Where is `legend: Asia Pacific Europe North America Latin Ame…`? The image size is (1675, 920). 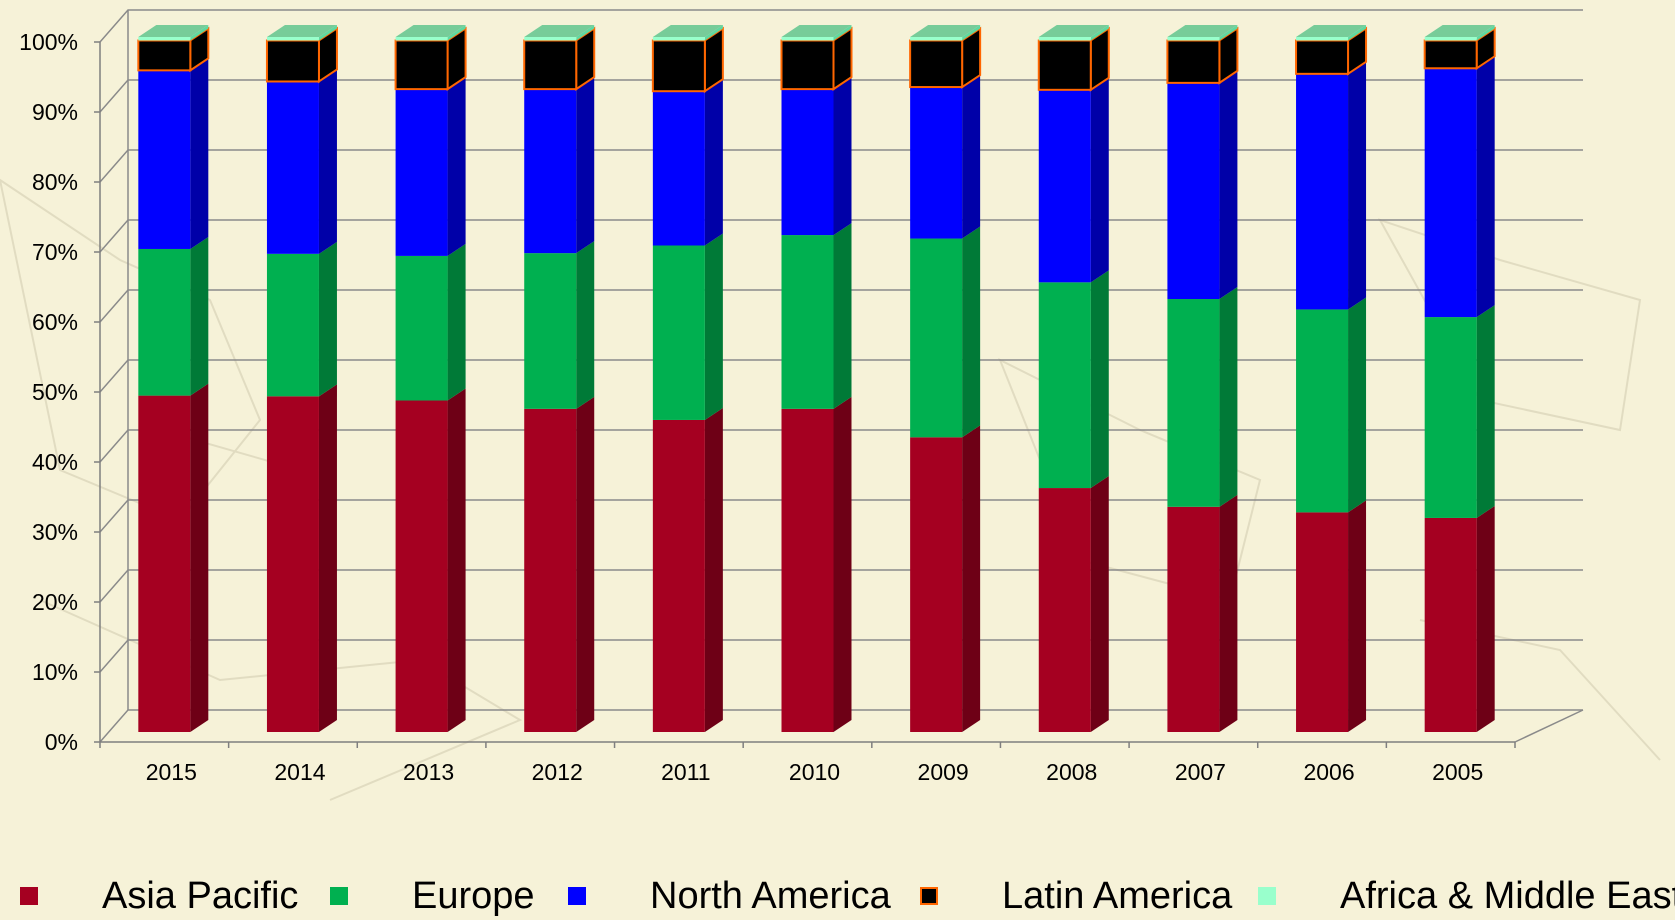 legend: Asia Pacific Europe North America Latin Ame… is located at coordinates (837, 896).